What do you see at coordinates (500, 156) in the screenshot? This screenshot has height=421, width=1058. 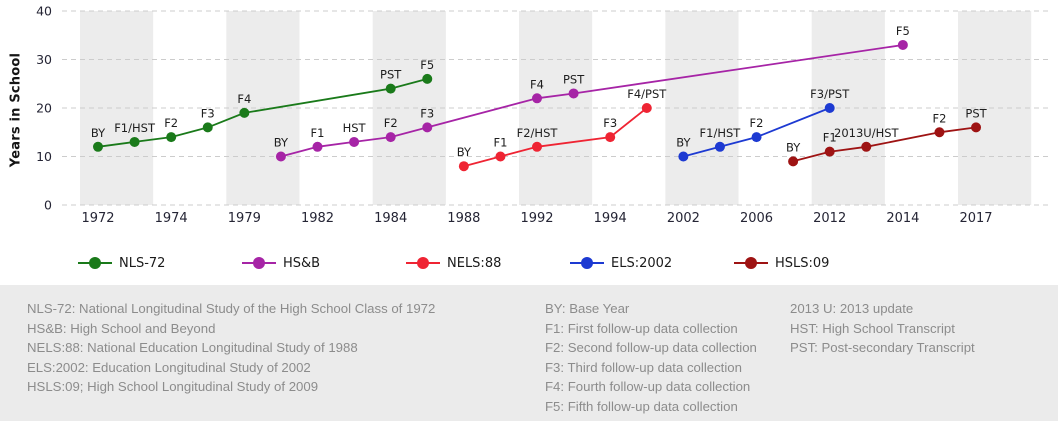 I see `data-point-NELS:88-F1` at bounding box center [500, 156].